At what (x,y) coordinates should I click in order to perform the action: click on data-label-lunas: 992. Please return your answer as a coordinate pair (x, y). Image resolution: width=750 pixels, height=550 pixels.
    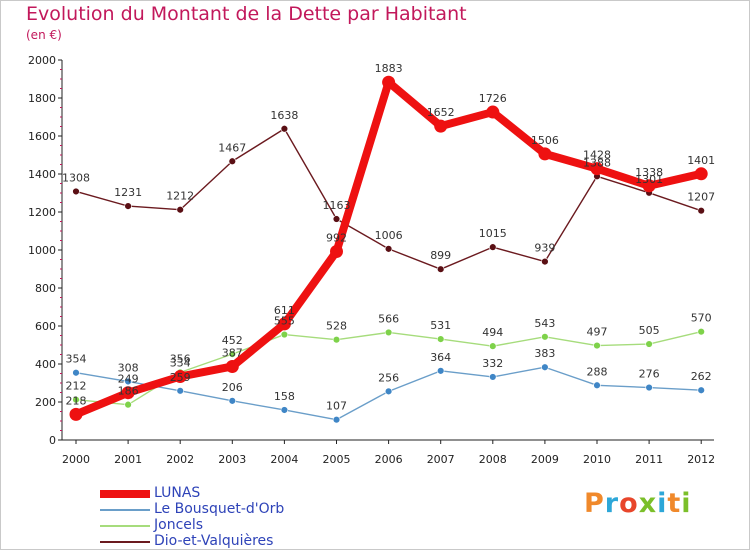
    Looking at the image, I should click on (336, 238).